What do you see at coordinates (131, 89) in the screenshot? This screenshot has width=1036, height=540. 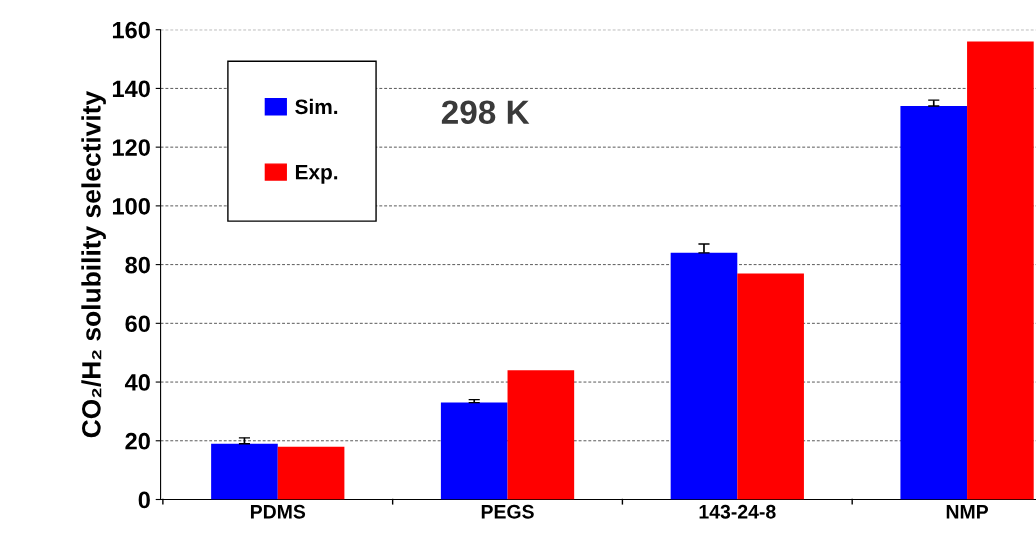 I see `y-tick-label: 140` at bounding box center [131, 89].